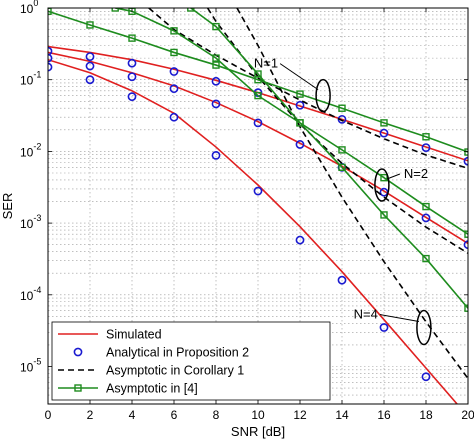  What do you see at coordinates (266, 63) in the screenshot?
I see `annotation-label: N=1` at bounding box center [266, 63].